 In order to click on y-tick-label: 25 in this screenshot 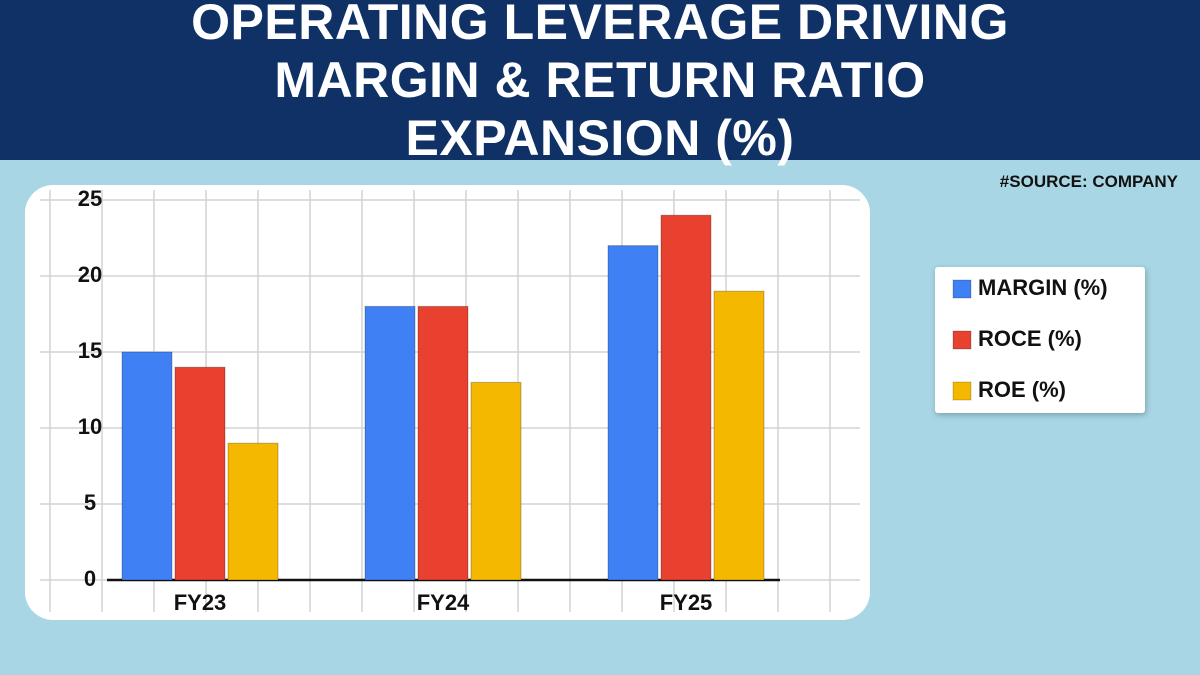, I will do `click(90, 198)`.